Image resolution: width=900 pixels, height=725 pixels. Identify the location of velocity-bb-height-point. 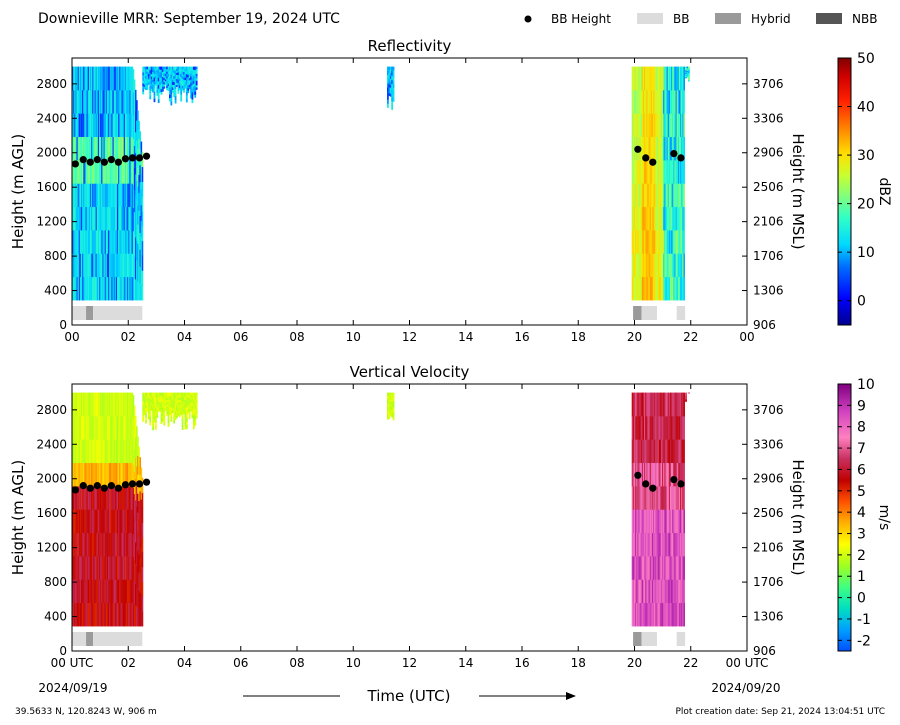
(674, 480).